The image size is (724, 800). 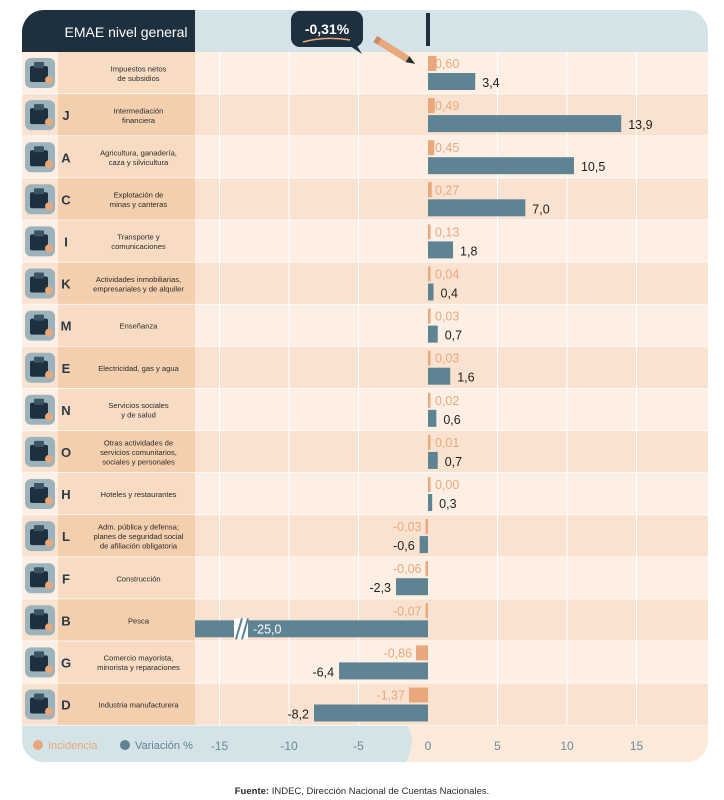 What do you see at coordinates (377, 40) in the screenshot?
I see `pencil-eraser` at bounding box center [377, 40].